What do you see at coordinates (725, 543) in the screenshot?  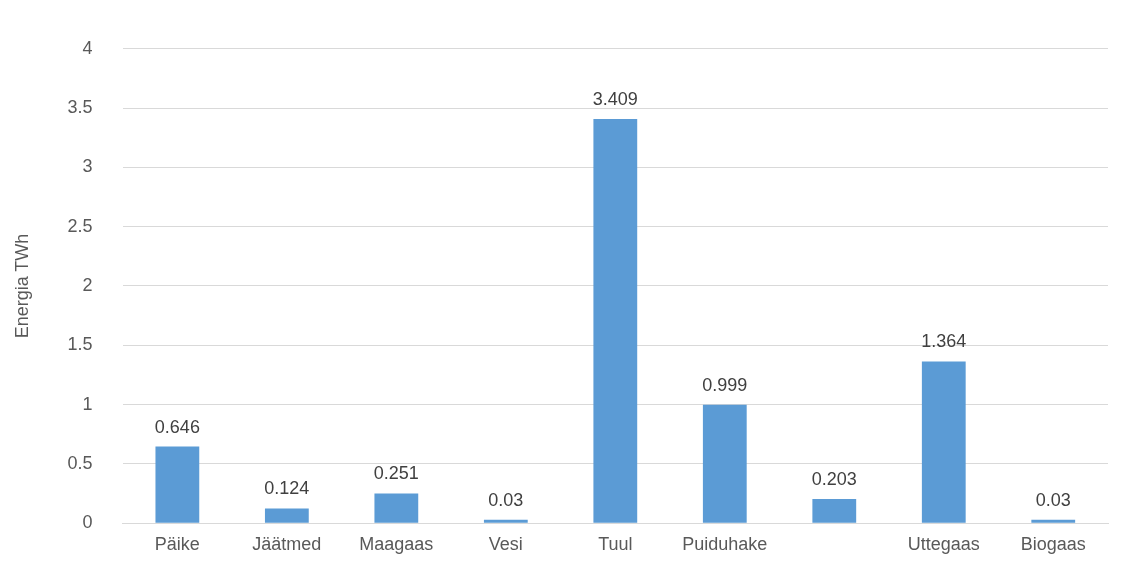 I see `x-tick-label: Puiduhake` at bounding box center [725, 543].